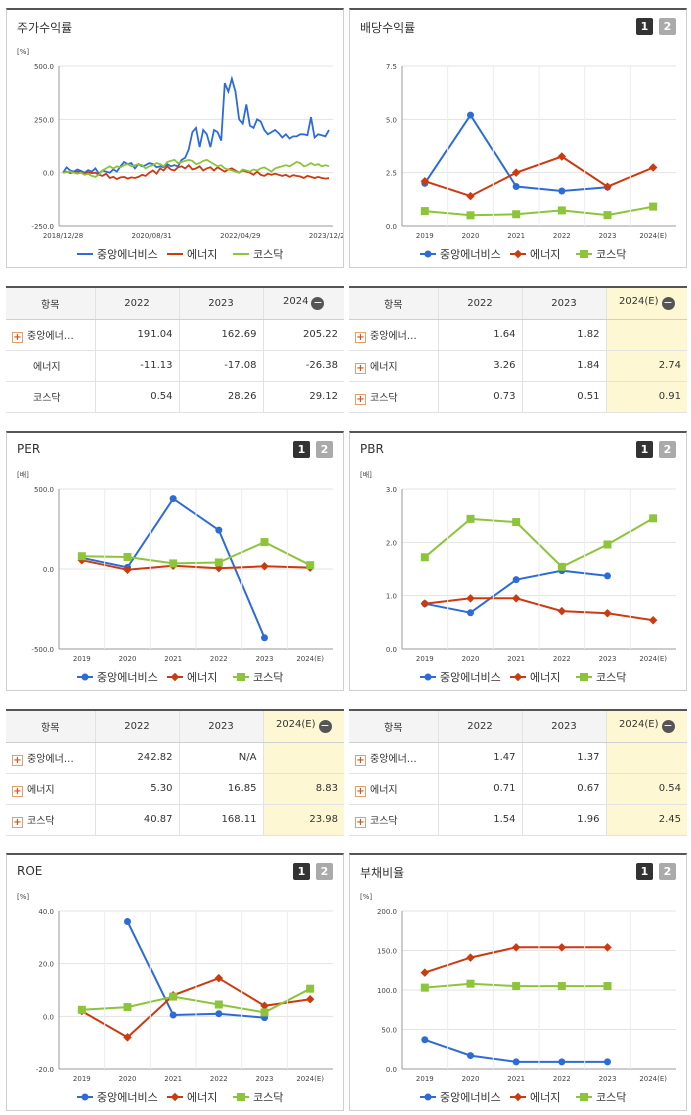 The width and height of the screenshot is (691, 1115). What do you see at coordinates (175, 397) in the screenshot?
I see `table-row: 코스닥 0.54 28.26 29.12` at bounding box center [175, 397].